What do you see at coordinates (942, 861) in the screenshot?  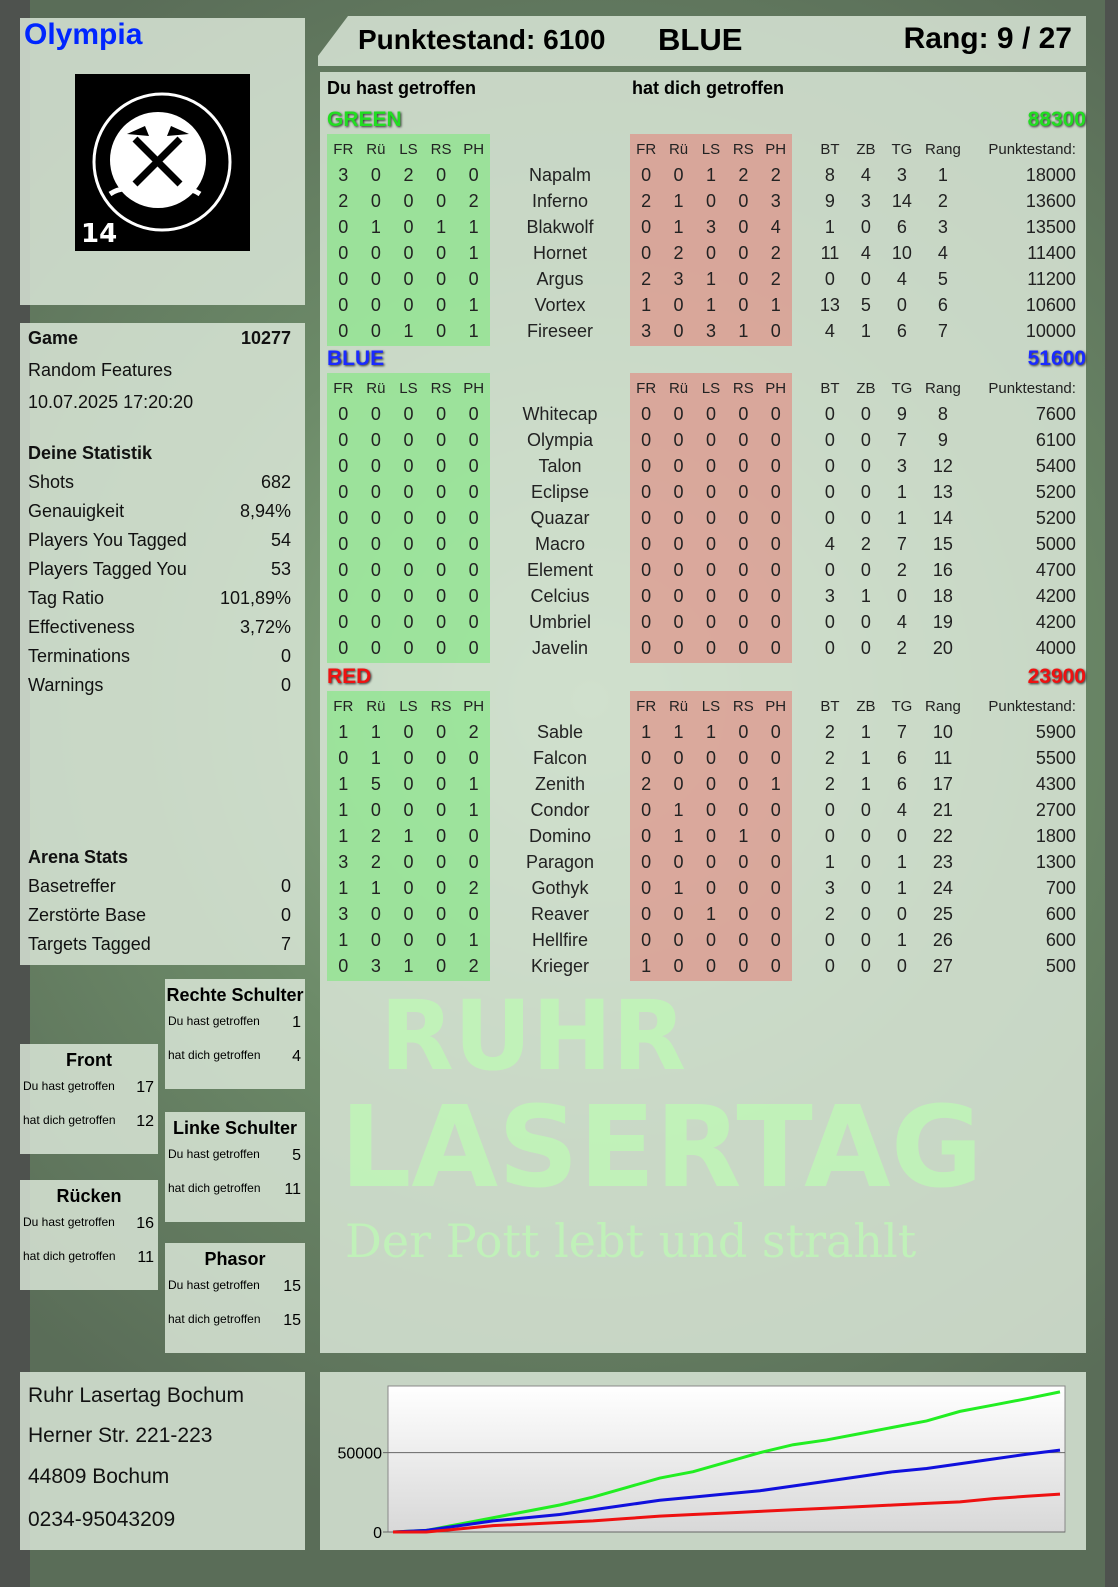 I see `player-rank: 23` at bounding box center [942, 861].